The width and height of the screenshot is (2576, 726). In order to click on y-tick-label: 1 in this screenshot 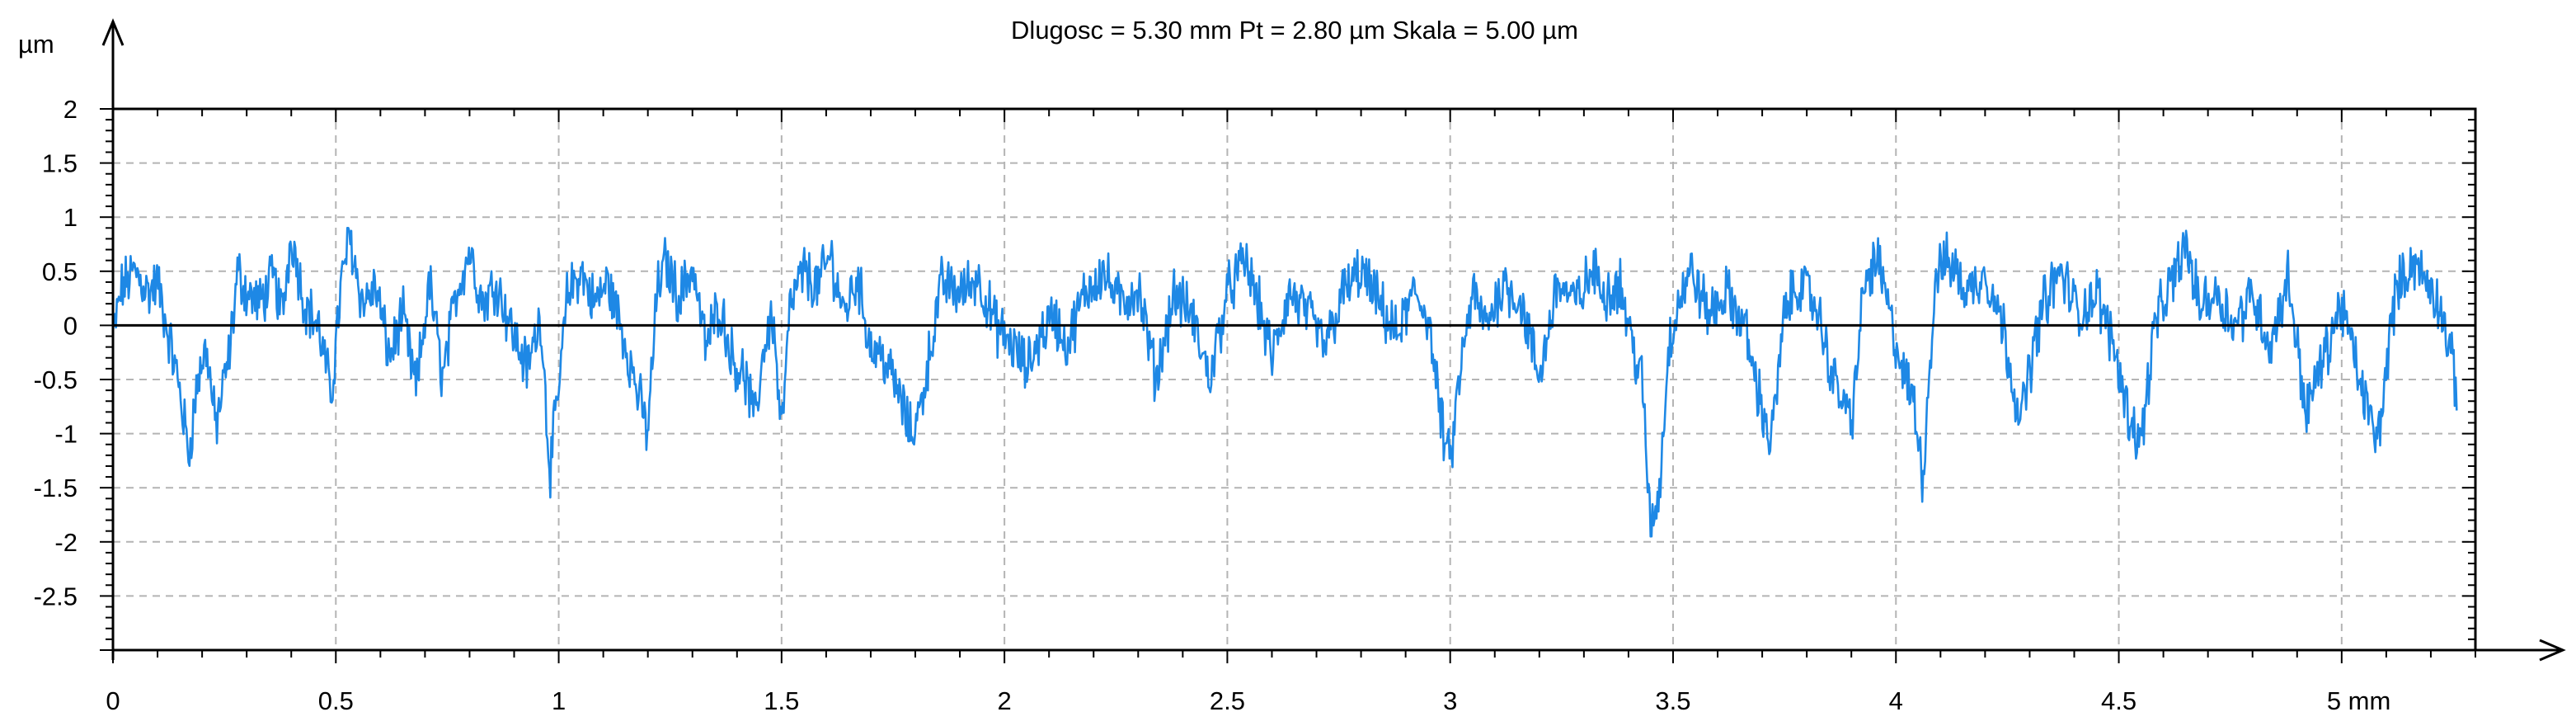, I will do `click(70, 217)`.